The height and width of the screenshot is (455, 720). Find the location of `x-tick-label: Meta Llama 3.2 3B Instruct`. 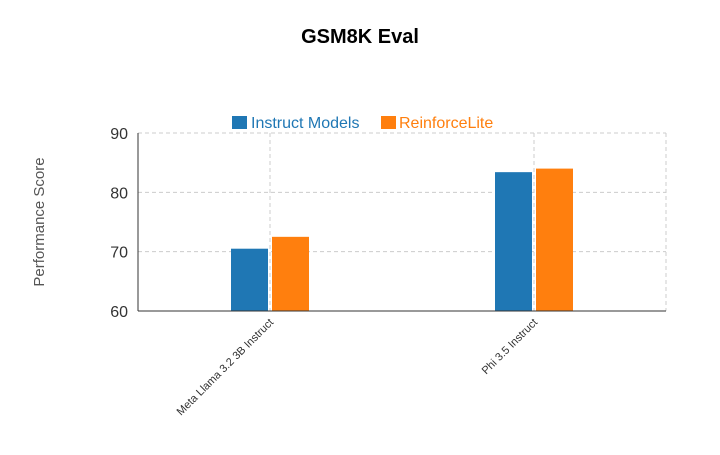

x-tick-label: Meta Llama 3.2 3B Instruct is located at coordinates (225, 367).